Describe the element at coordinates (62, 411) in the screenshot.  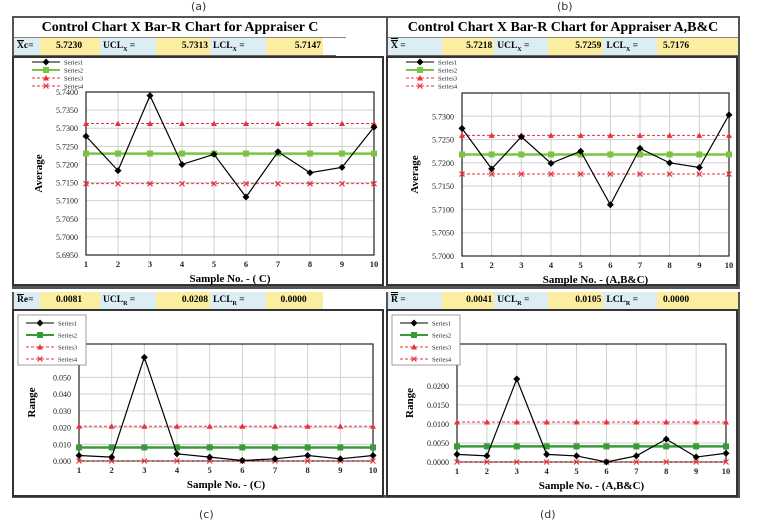
I see `y-tick-label: 0.030` at that location.